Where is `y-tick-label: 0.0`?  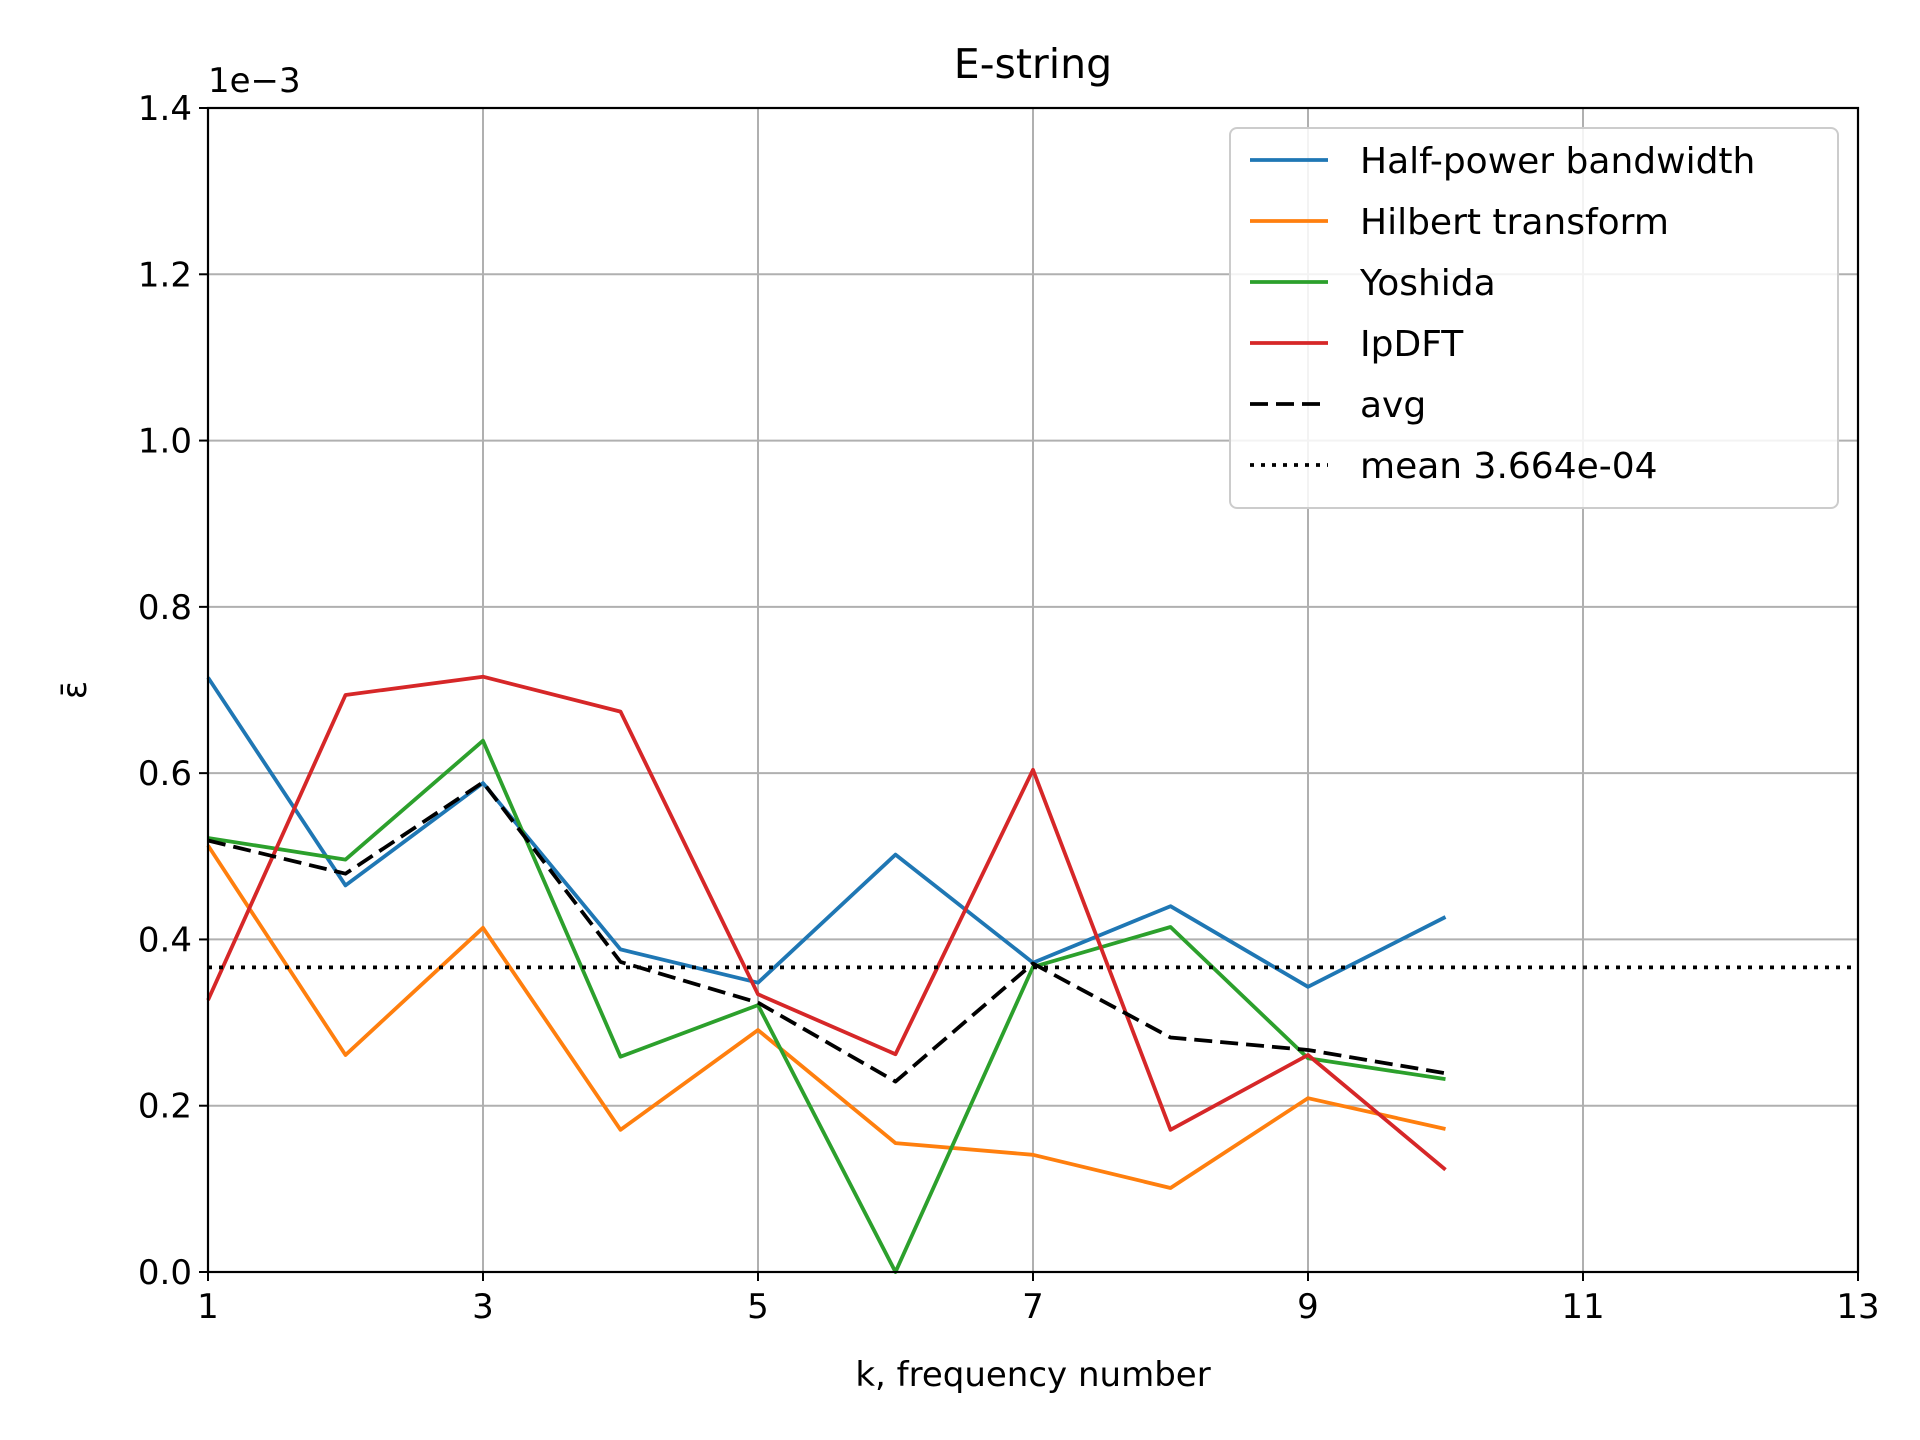
y-tick-label: 0.0 is located at coordinates (165, 1273).